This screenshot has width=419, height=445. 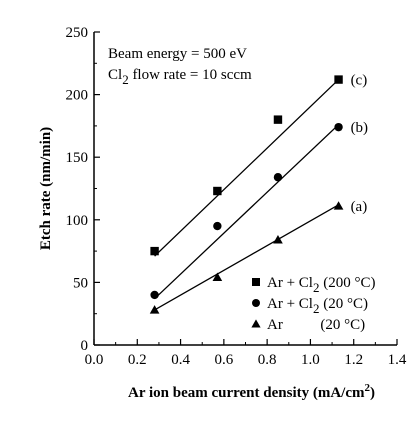 I want to click on y-tick-label: 200, so click(x=77, y=96).